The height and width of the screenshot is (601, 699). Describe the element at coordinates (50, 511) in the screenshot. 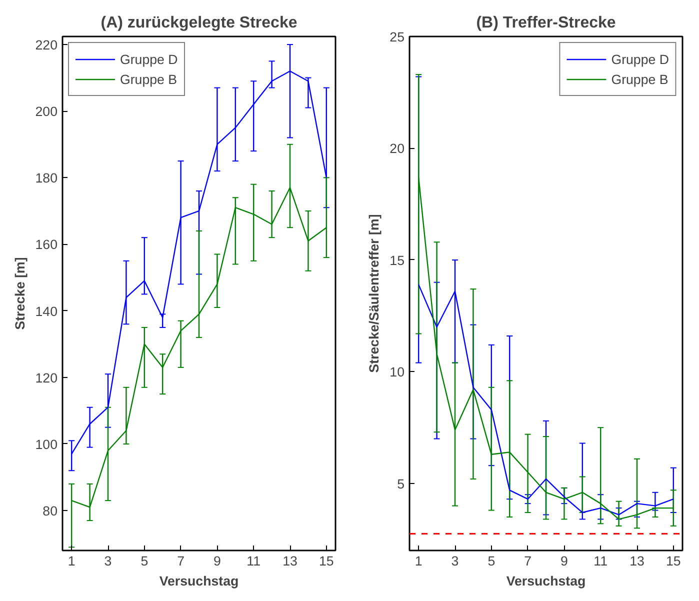

I see `y-tick-label: 80` at that location.